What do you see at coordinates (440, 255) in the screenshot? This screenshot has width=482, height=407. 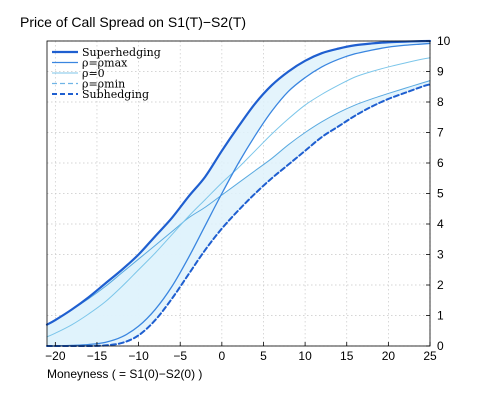 I see `y-tick-label: 3` at bounding box center [440, 255].